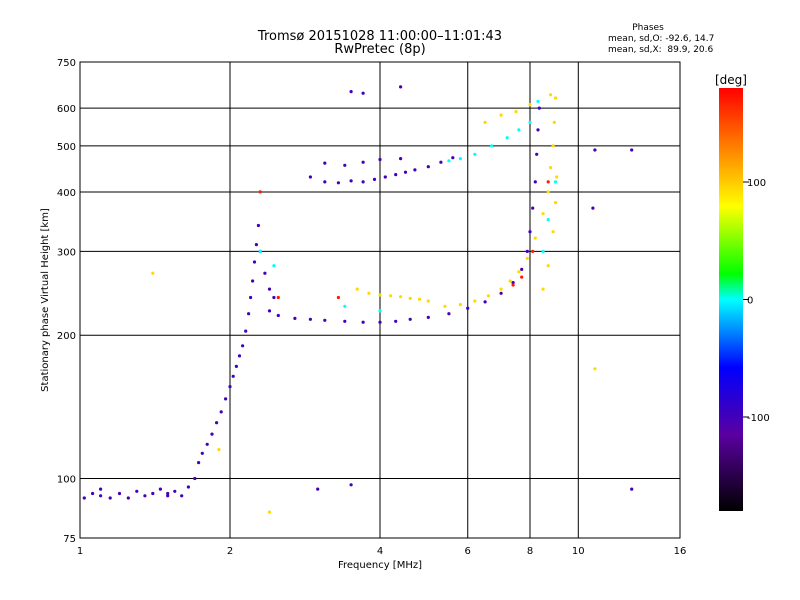 Image resolution: width=800 pixels, height=600 pixels. I want to click on colorbar: [deg] 100 0 -100, so click(742, 292).